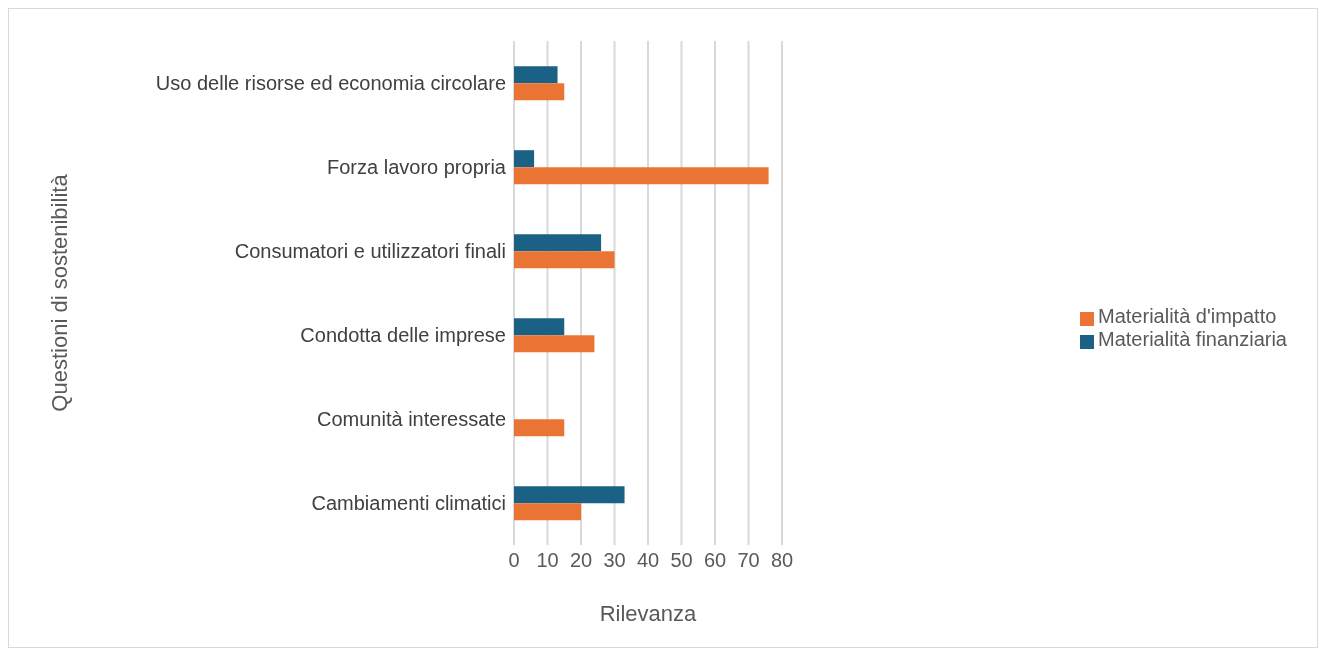 This screenshot has width=1325, height=657. Describe the element at coordinates (408, 503) in the screenshot. I see `y-tick-label: Cambiamenti climatici` at that location.